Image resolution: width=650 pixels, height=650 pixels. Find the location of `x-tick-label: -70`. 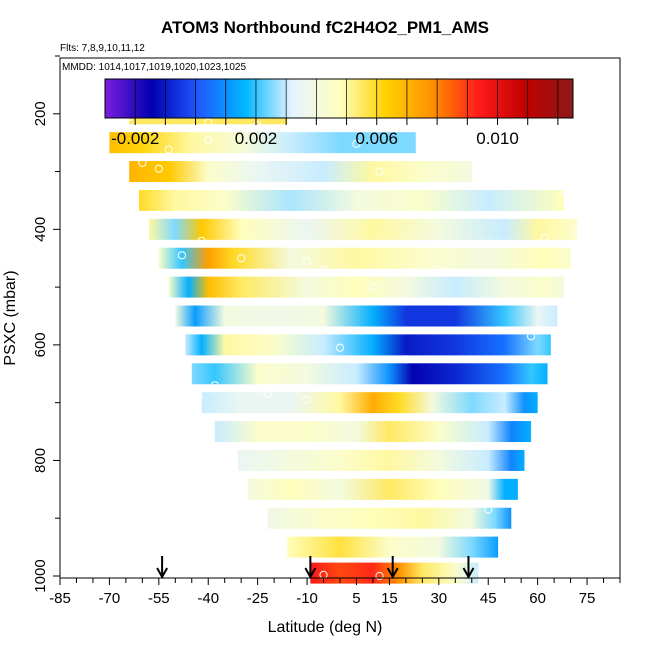

x-tick-label: -70 is located at coordinates (110, 598).